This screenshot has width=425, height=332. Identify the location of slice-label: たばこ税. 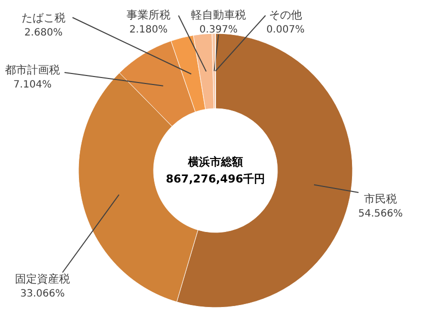
(44, 18).